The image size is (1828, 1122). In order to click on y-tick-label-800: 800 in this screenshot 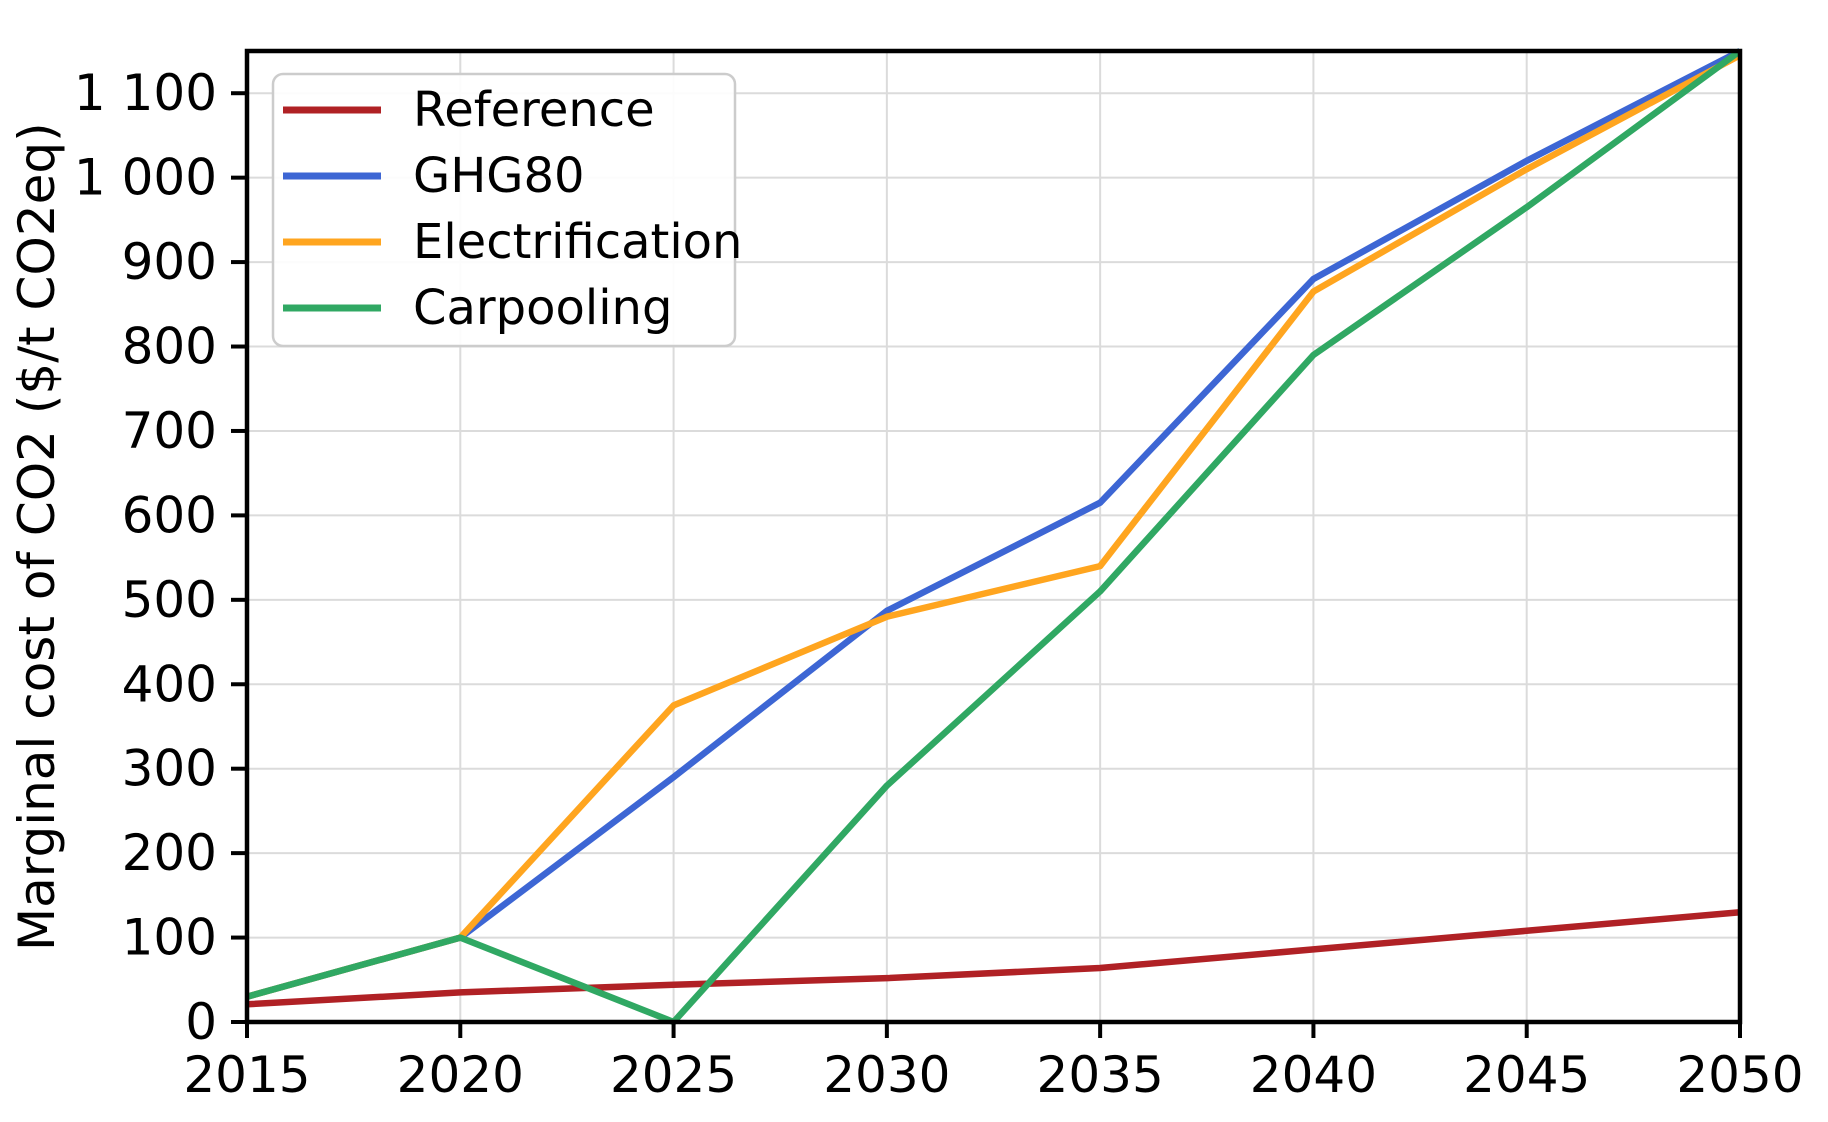, I will do `click(169, 347)`.